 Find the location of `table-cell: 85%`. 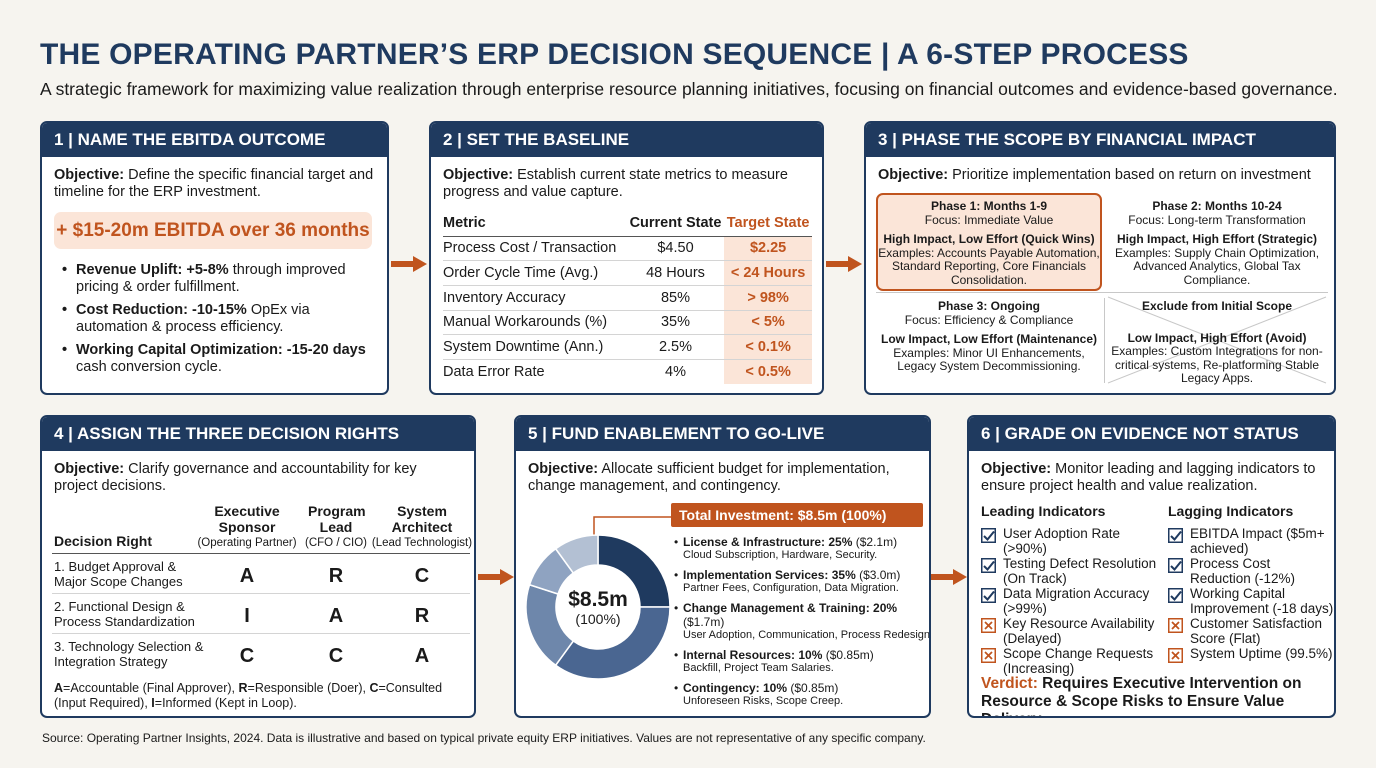

table-cell: 85% is located at coordinates (675, 298).